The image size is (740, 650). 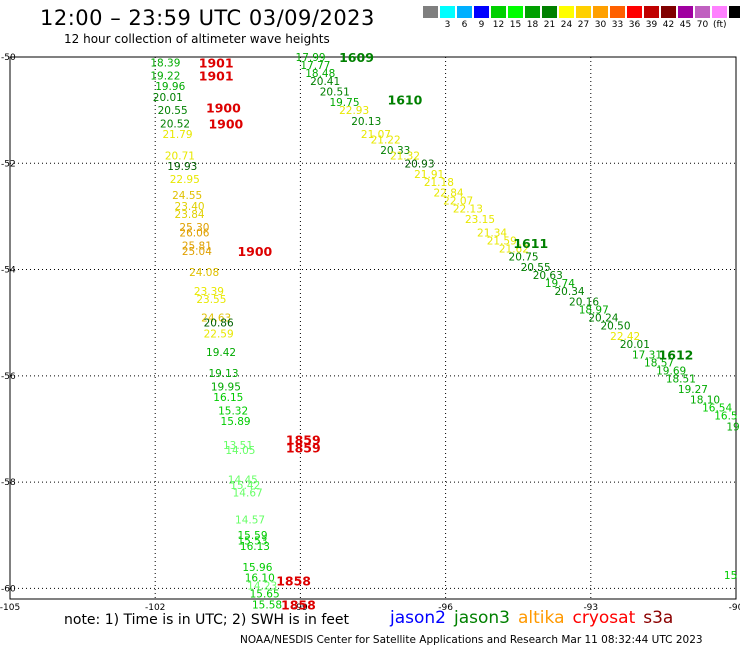 What do you see at coordinates (659, 364) in the screenshot?
I see `data-point-label: 18.57` at bounding box center [659, 364].